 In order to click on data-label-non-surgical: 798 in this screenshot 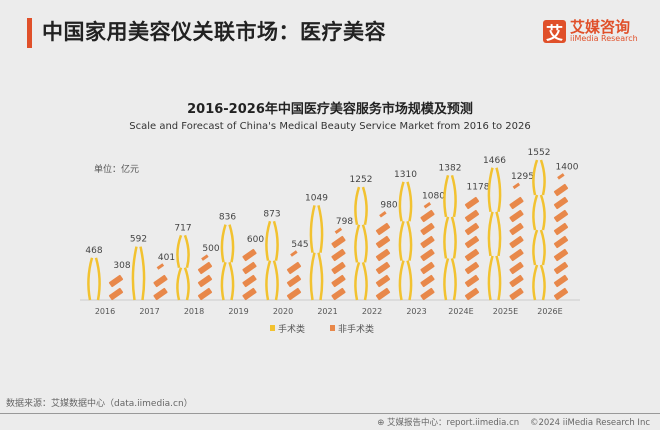, I will do `click(344, 222)`.